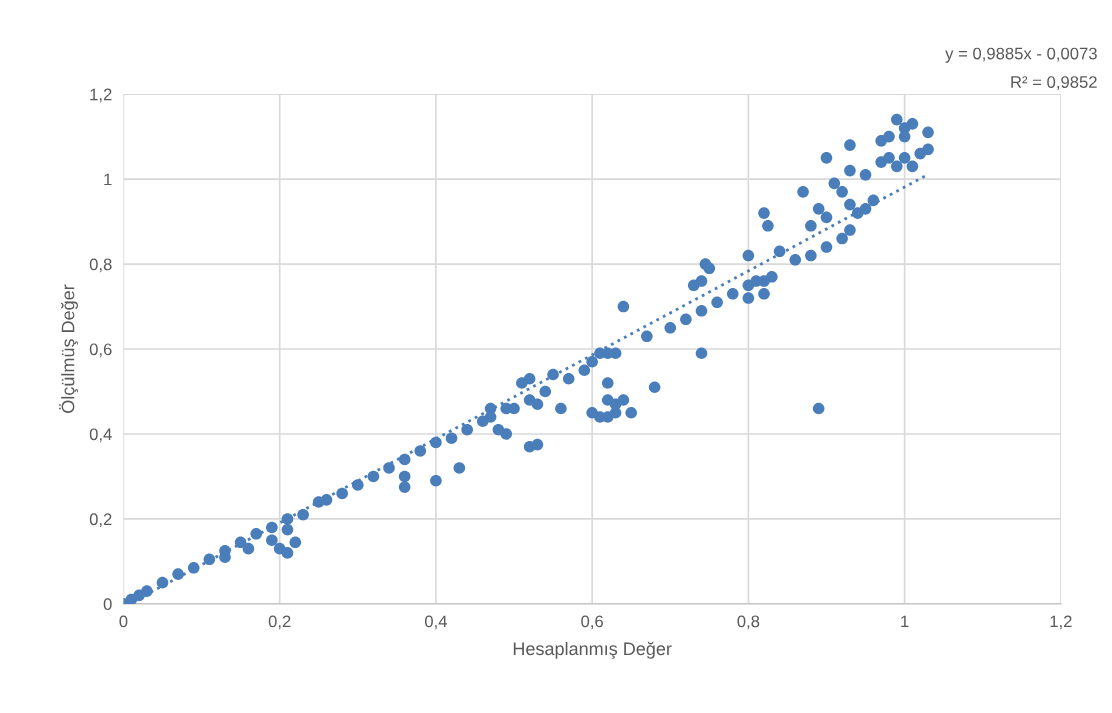  What do you see at coordinates (100, 350) in the screenshot?
I see `y-tick-label: 0,6` at bounding box center [100, 350].